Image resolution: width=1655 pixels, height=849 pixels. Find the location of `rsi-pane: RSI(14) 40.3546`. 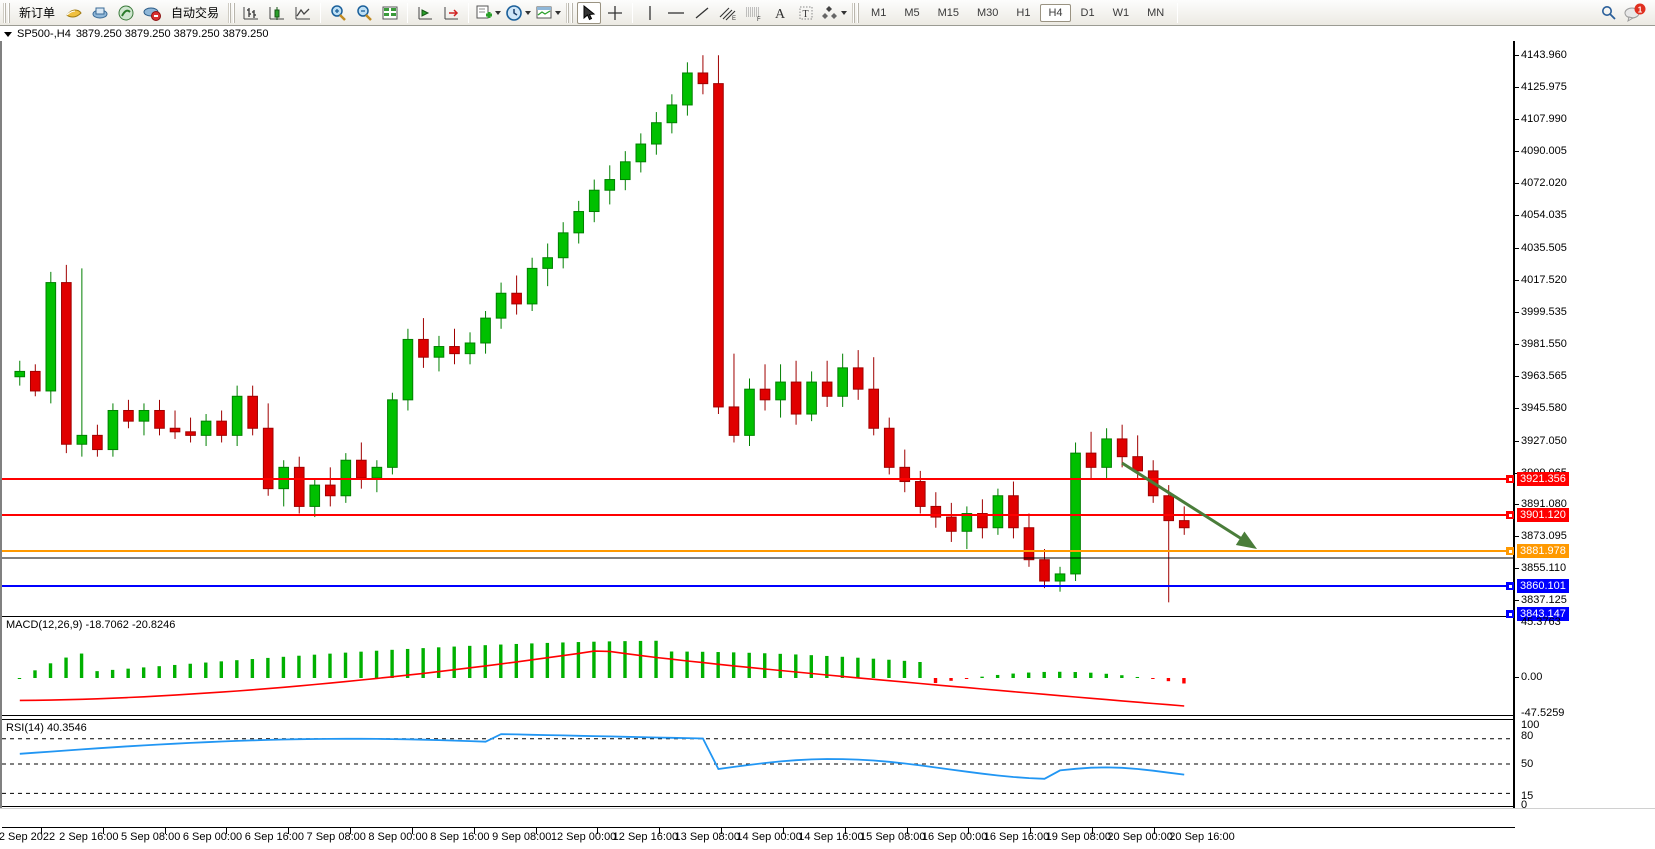

rsi-pane: RSI(14) 40.3546 is located at coordinates (758, 763).